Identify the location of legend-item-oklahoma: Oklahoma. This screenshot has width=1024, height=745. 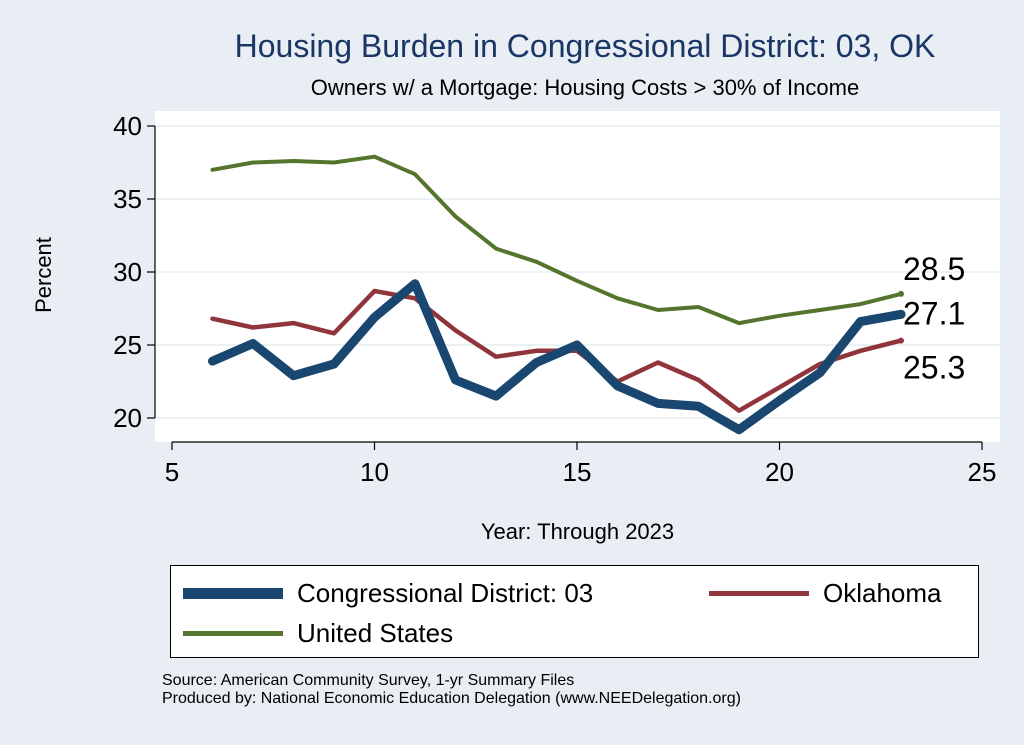
(825, 593).